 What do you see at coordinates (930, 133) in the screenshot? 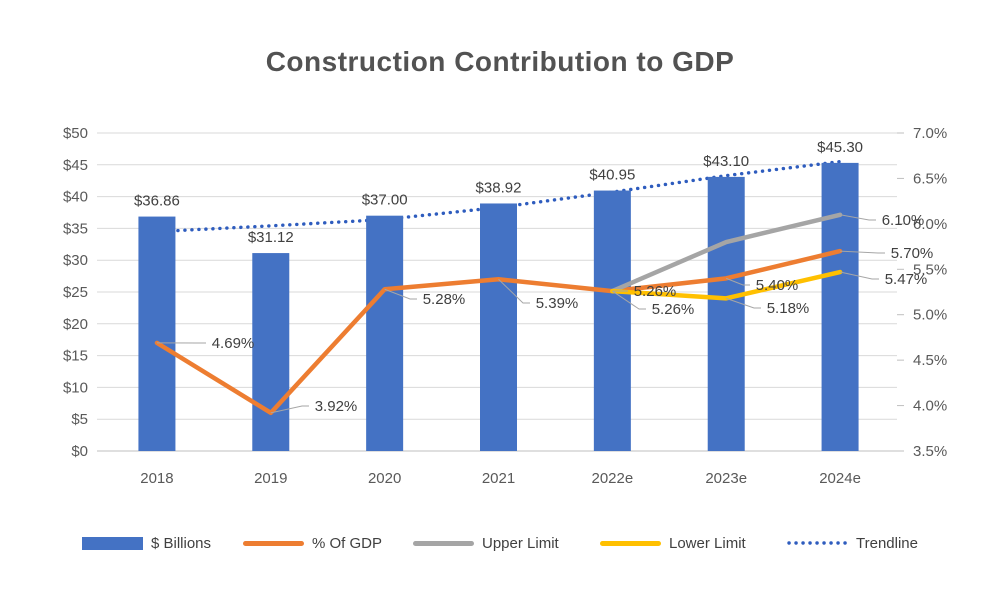
I see `right-axis-tick: 7.0%` at bounding box center [930, 133].